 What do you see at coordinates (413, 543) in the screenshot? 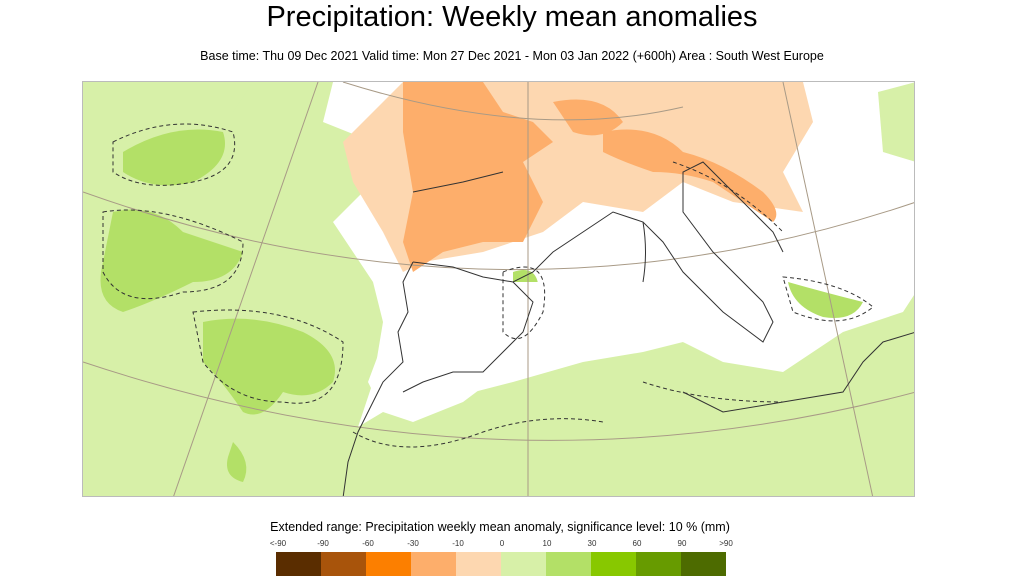
I see `legend-tick: -30` at bounding box center [413, 543].